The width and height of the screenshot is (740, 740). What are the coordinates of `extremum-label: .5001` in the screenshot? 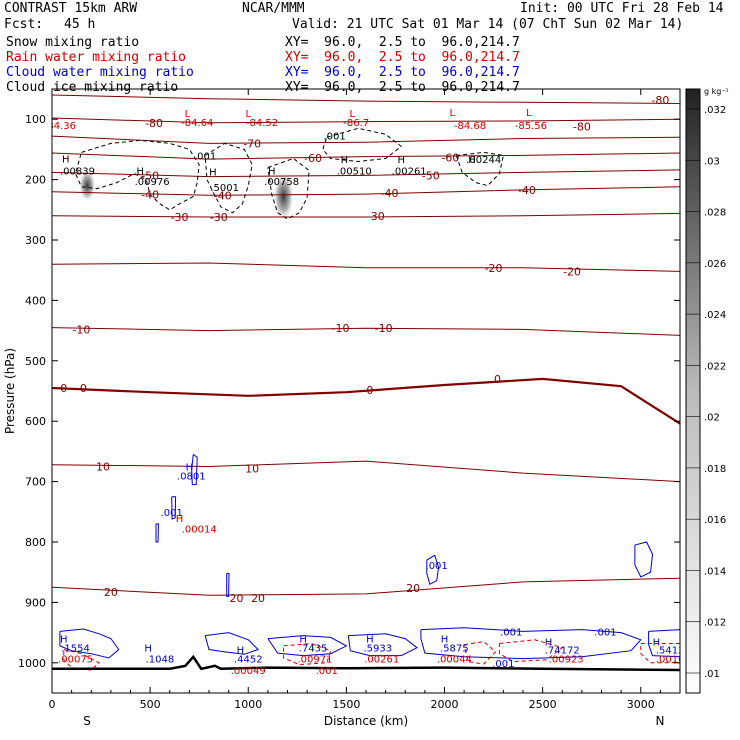 It's located at (224, 188).